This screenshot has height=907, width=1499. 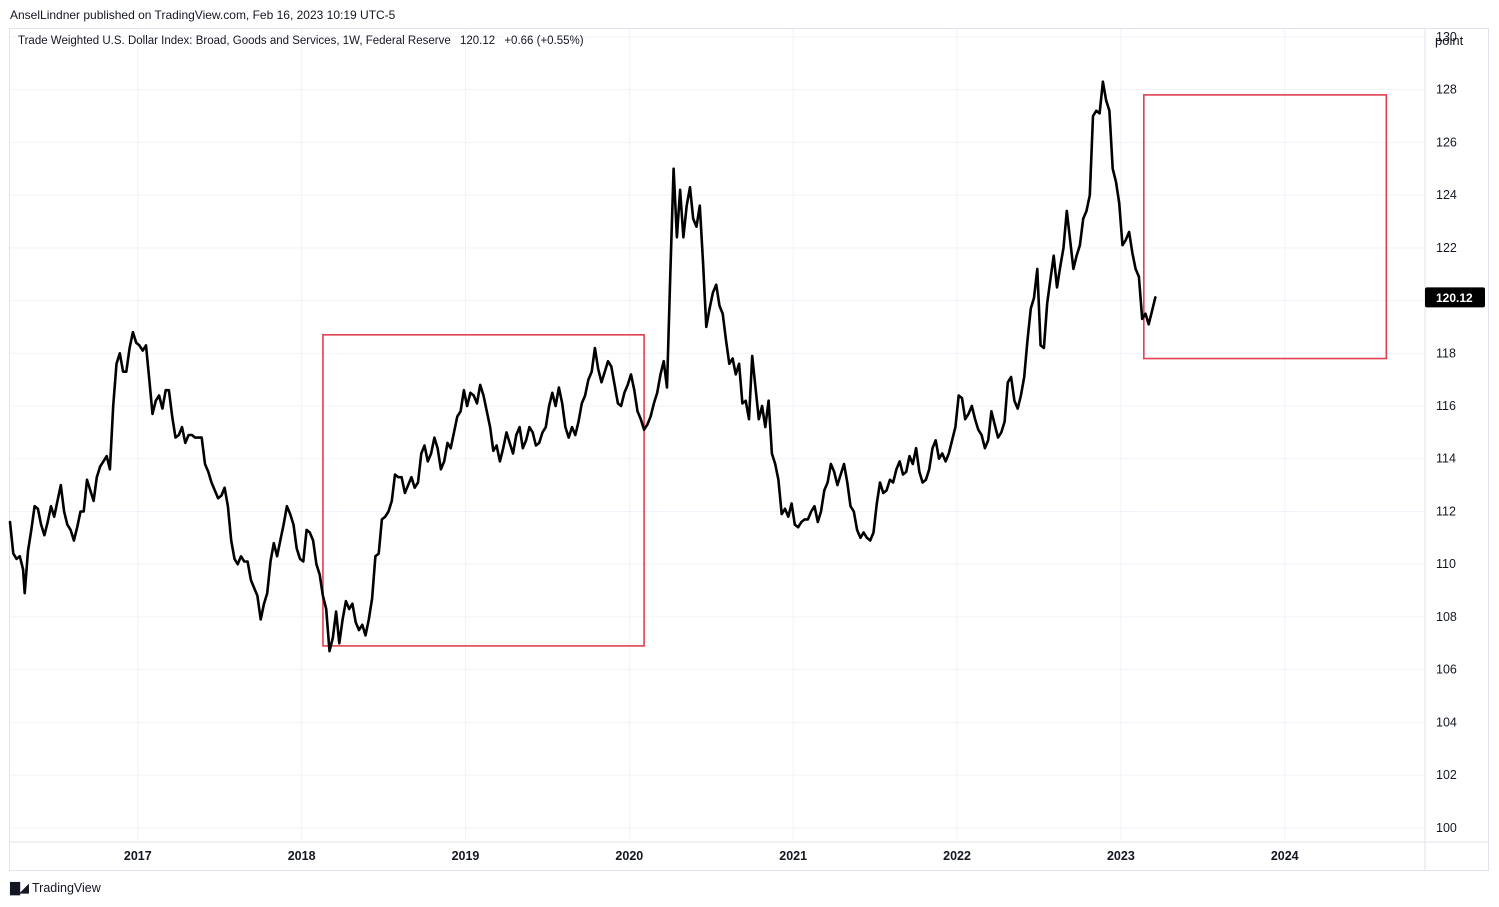 What do you see at coordinates (1446, 90) in the screenshot?
I see `y-tick-label: 128` at bounding box center [1446, 90].